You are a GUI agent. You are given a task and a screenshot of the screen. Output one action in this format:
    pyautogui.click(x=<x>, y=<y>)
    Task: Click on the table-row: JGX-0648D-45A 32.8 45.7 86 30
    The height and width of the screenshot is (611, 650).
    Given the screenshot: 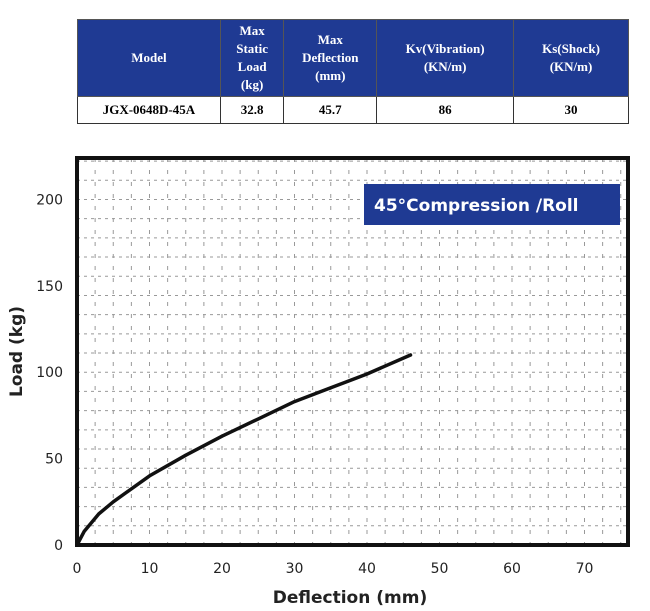 What is the action you would take?
    pyautogui.click(x=353, y=110)
    